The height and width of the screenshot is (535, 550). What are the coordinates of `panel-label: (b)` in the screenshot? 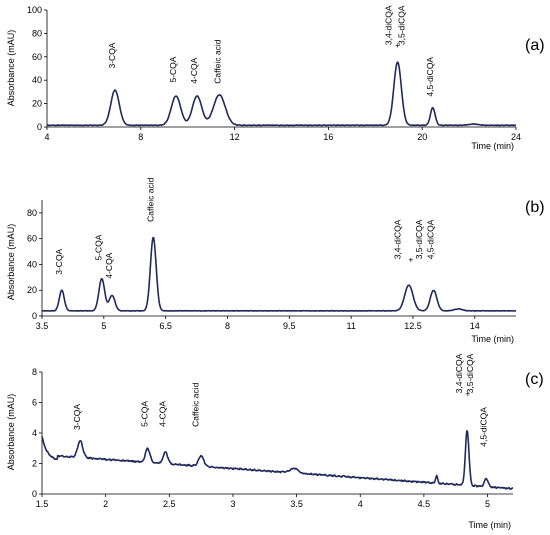 It's located at (535, 207).